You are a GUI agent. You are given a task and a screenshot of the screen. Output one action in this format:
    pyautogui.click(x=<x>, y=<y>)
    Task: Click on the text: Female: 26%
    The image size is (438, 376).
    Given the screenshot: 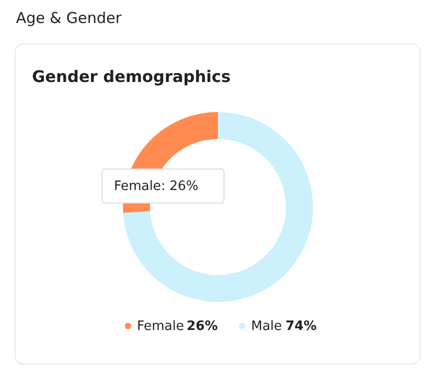 What is the action you would take?
    pyautogui.click(x=156, y=186)
    